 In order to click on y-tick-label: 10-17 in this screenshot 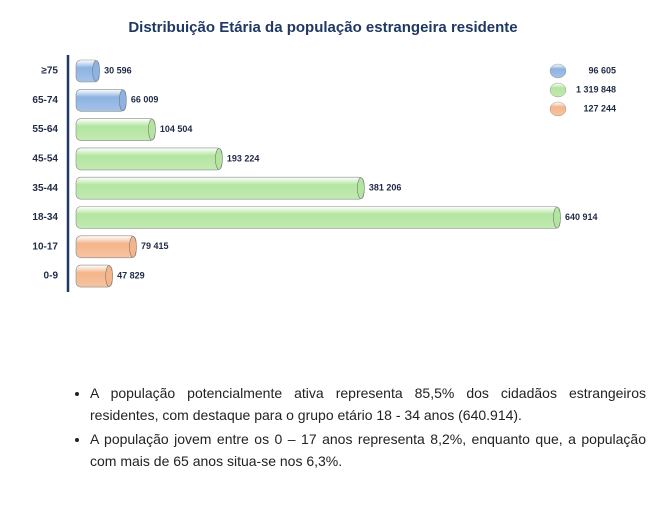, I will do `click(45, 246)`.